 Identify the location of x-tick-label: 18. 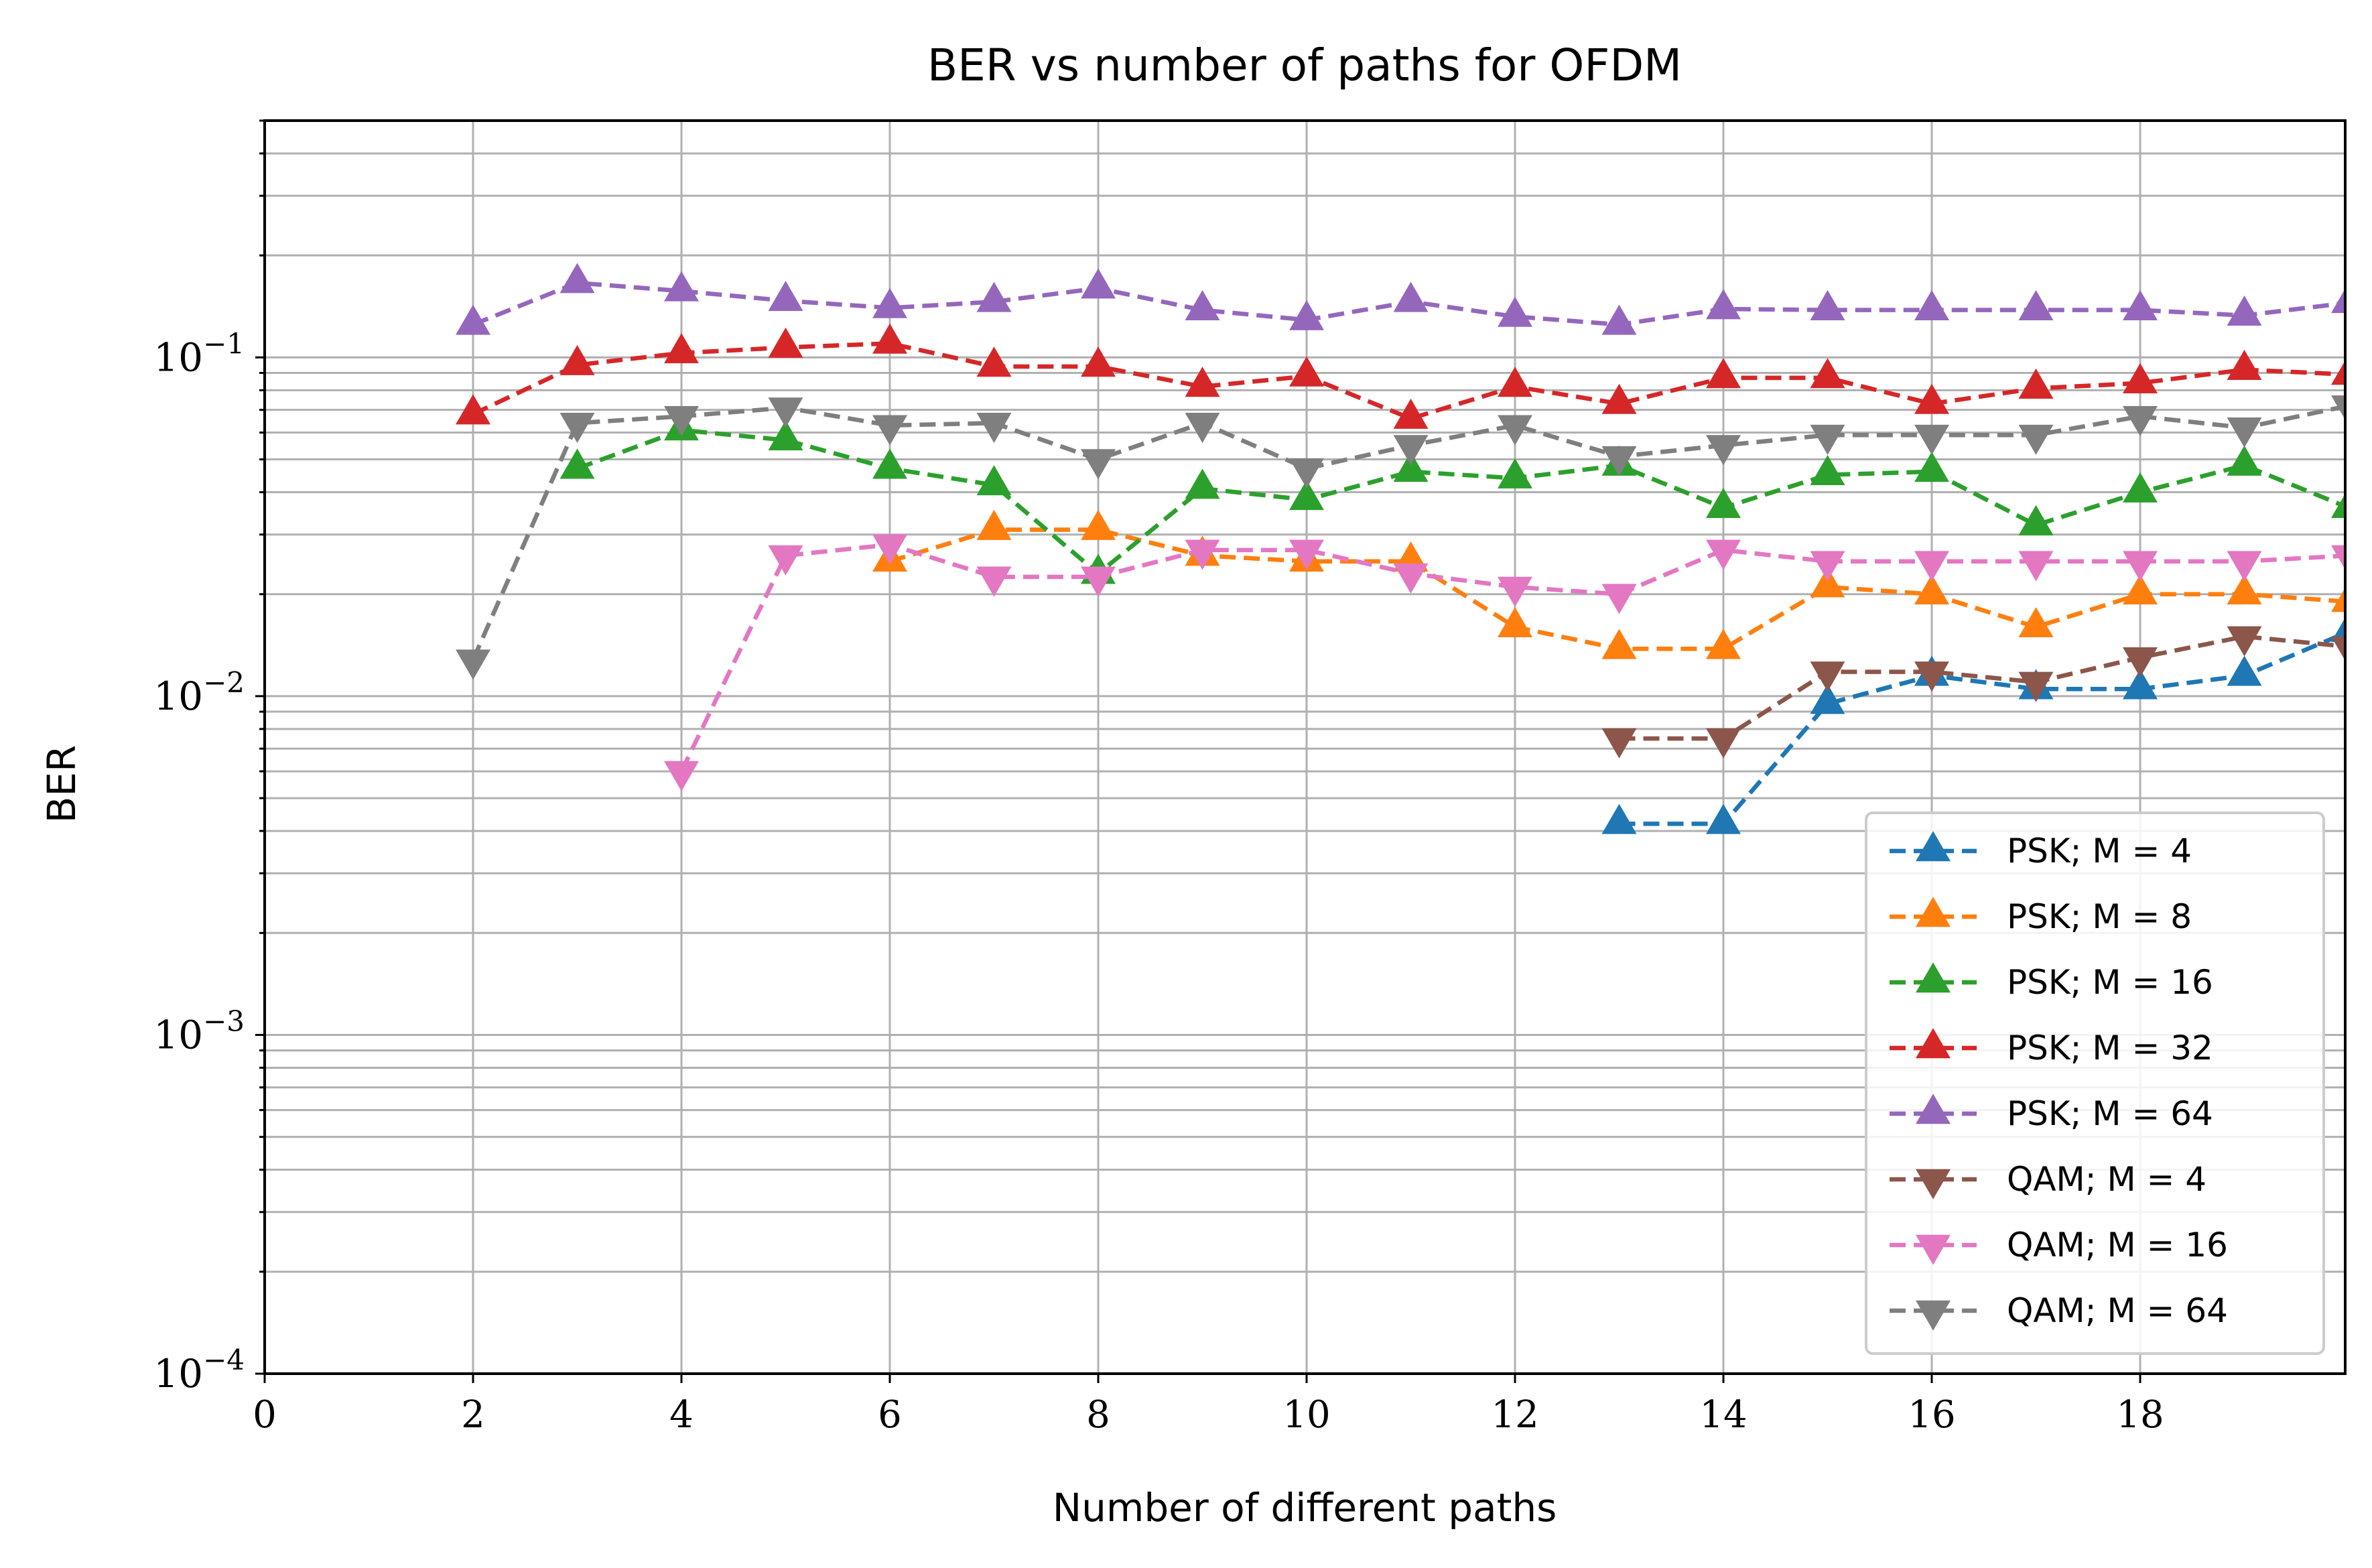
(2140, 1415).